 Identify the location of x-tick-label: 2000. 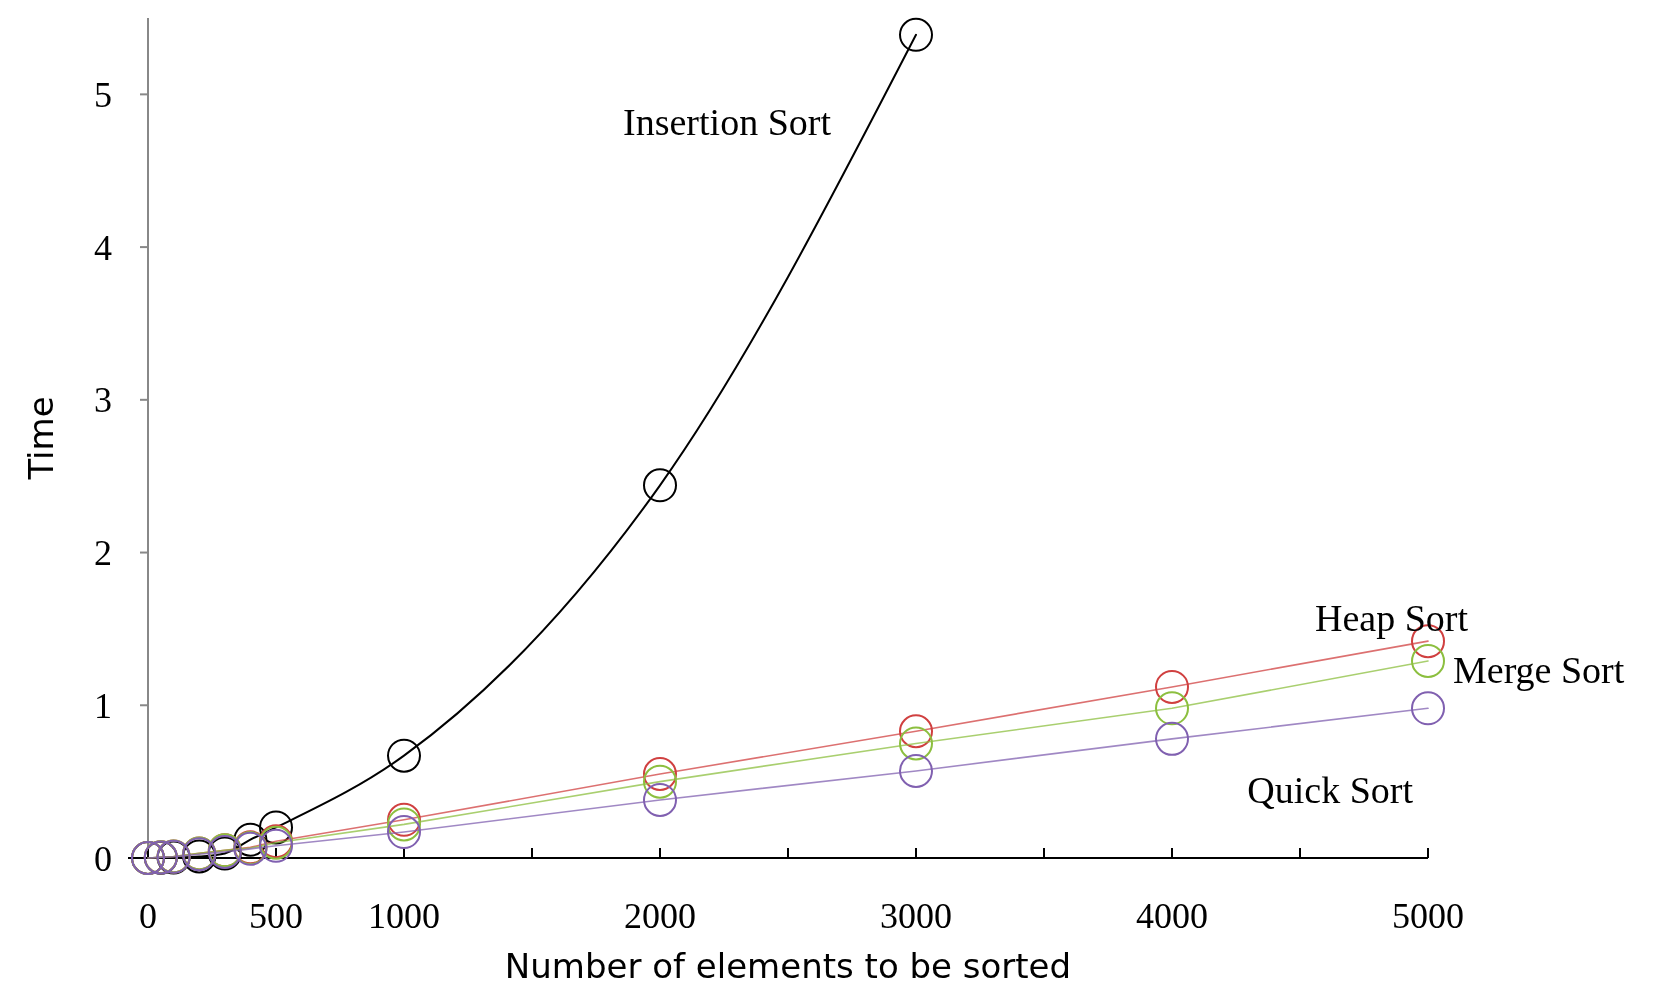
(660, 916).